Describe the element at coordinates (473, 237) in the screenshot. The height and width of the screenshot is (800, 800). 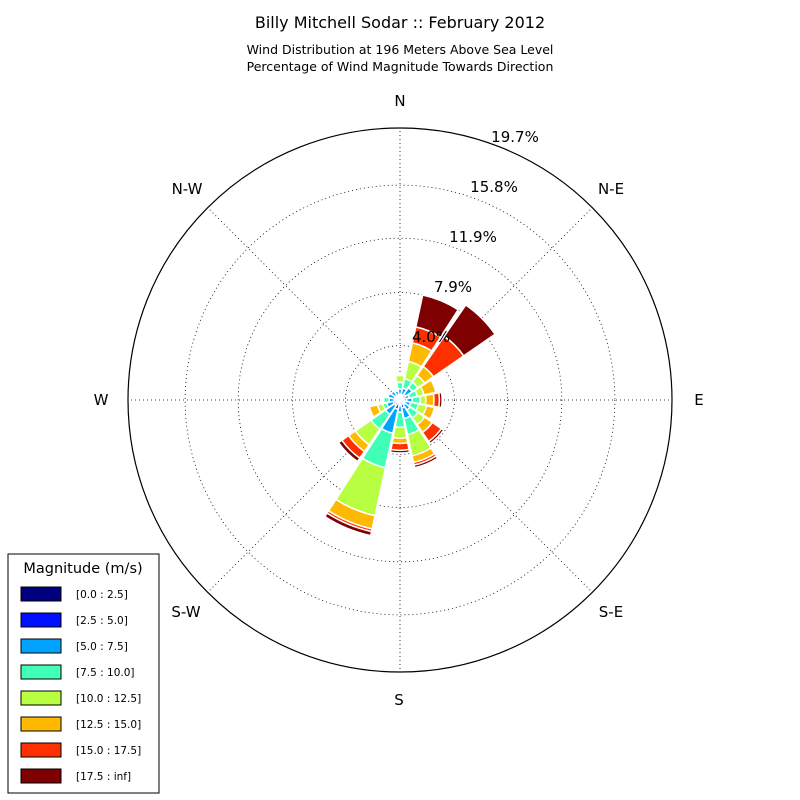
I see `radial-tick-label-2: 11.9%` at that location.